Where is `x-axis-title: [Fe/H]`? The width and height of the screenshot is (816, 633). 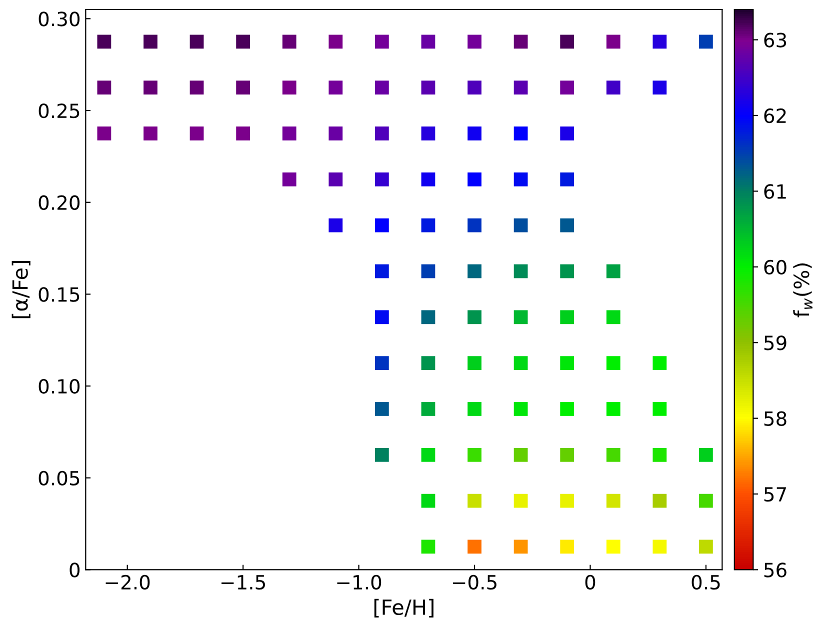
x-axis-title: [Fe/H] is located at coordinates (404, 608).